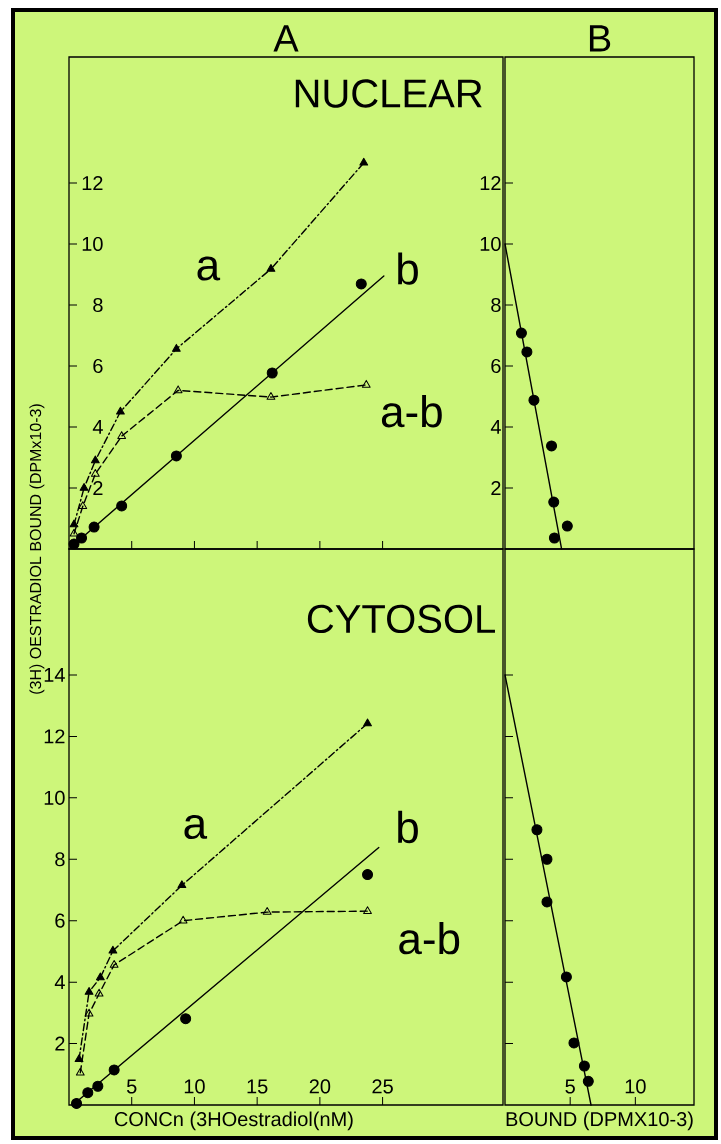  I want to click on x-axis-title: CONCn (3HOestradiol(nM), so click(233, 1121).